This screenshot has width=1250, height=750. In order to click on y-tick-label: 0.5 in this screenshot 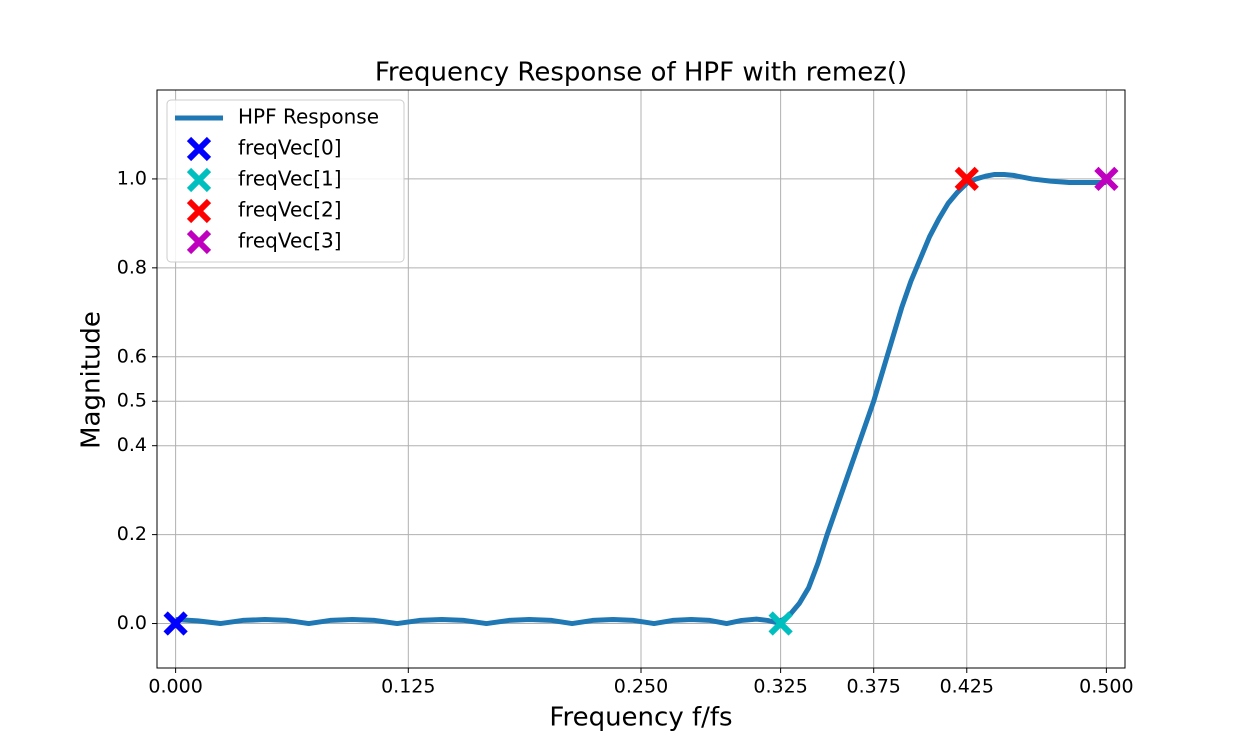, I will do `click(132, 401)`.